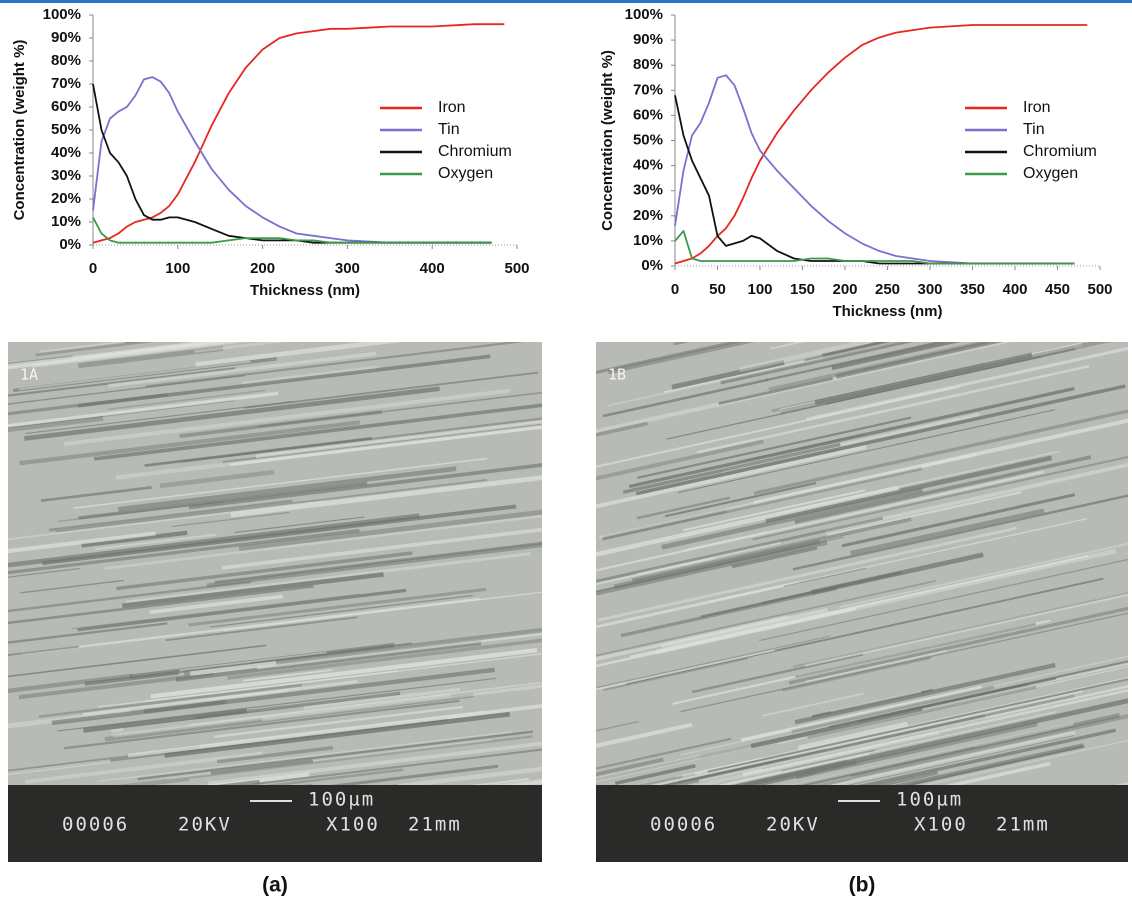  I want to click on series-line, so click(292, 230).